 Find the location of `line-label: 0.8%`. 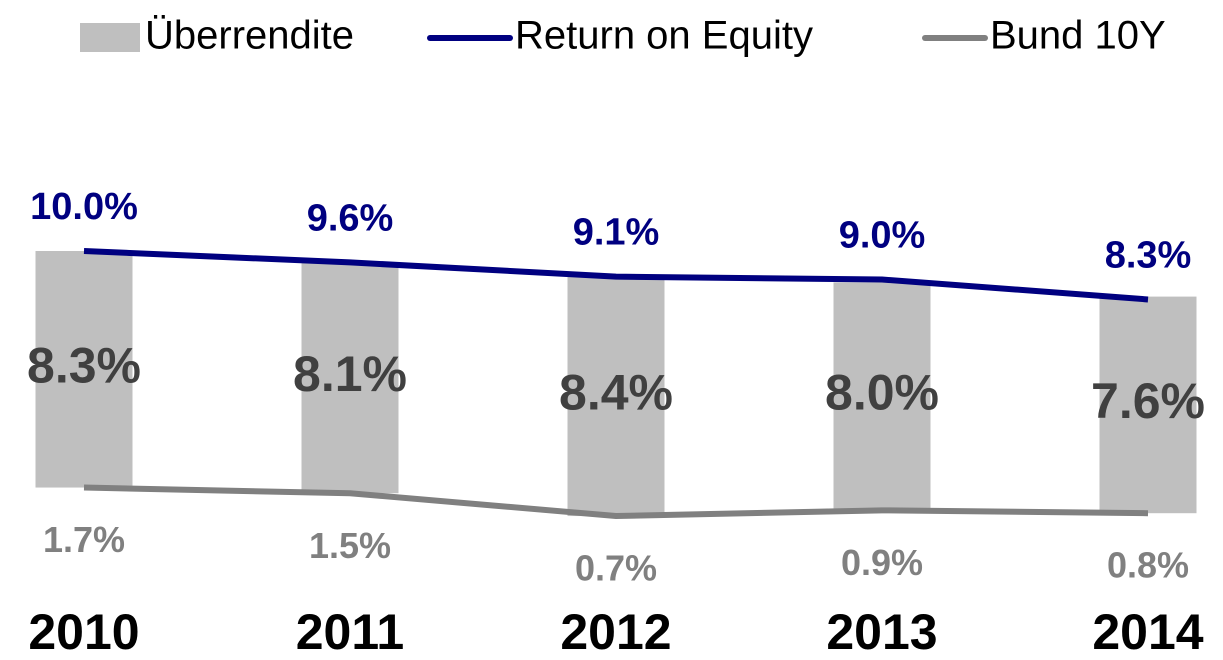

line-label: 0.8% is located at coordinates (1148, 565).